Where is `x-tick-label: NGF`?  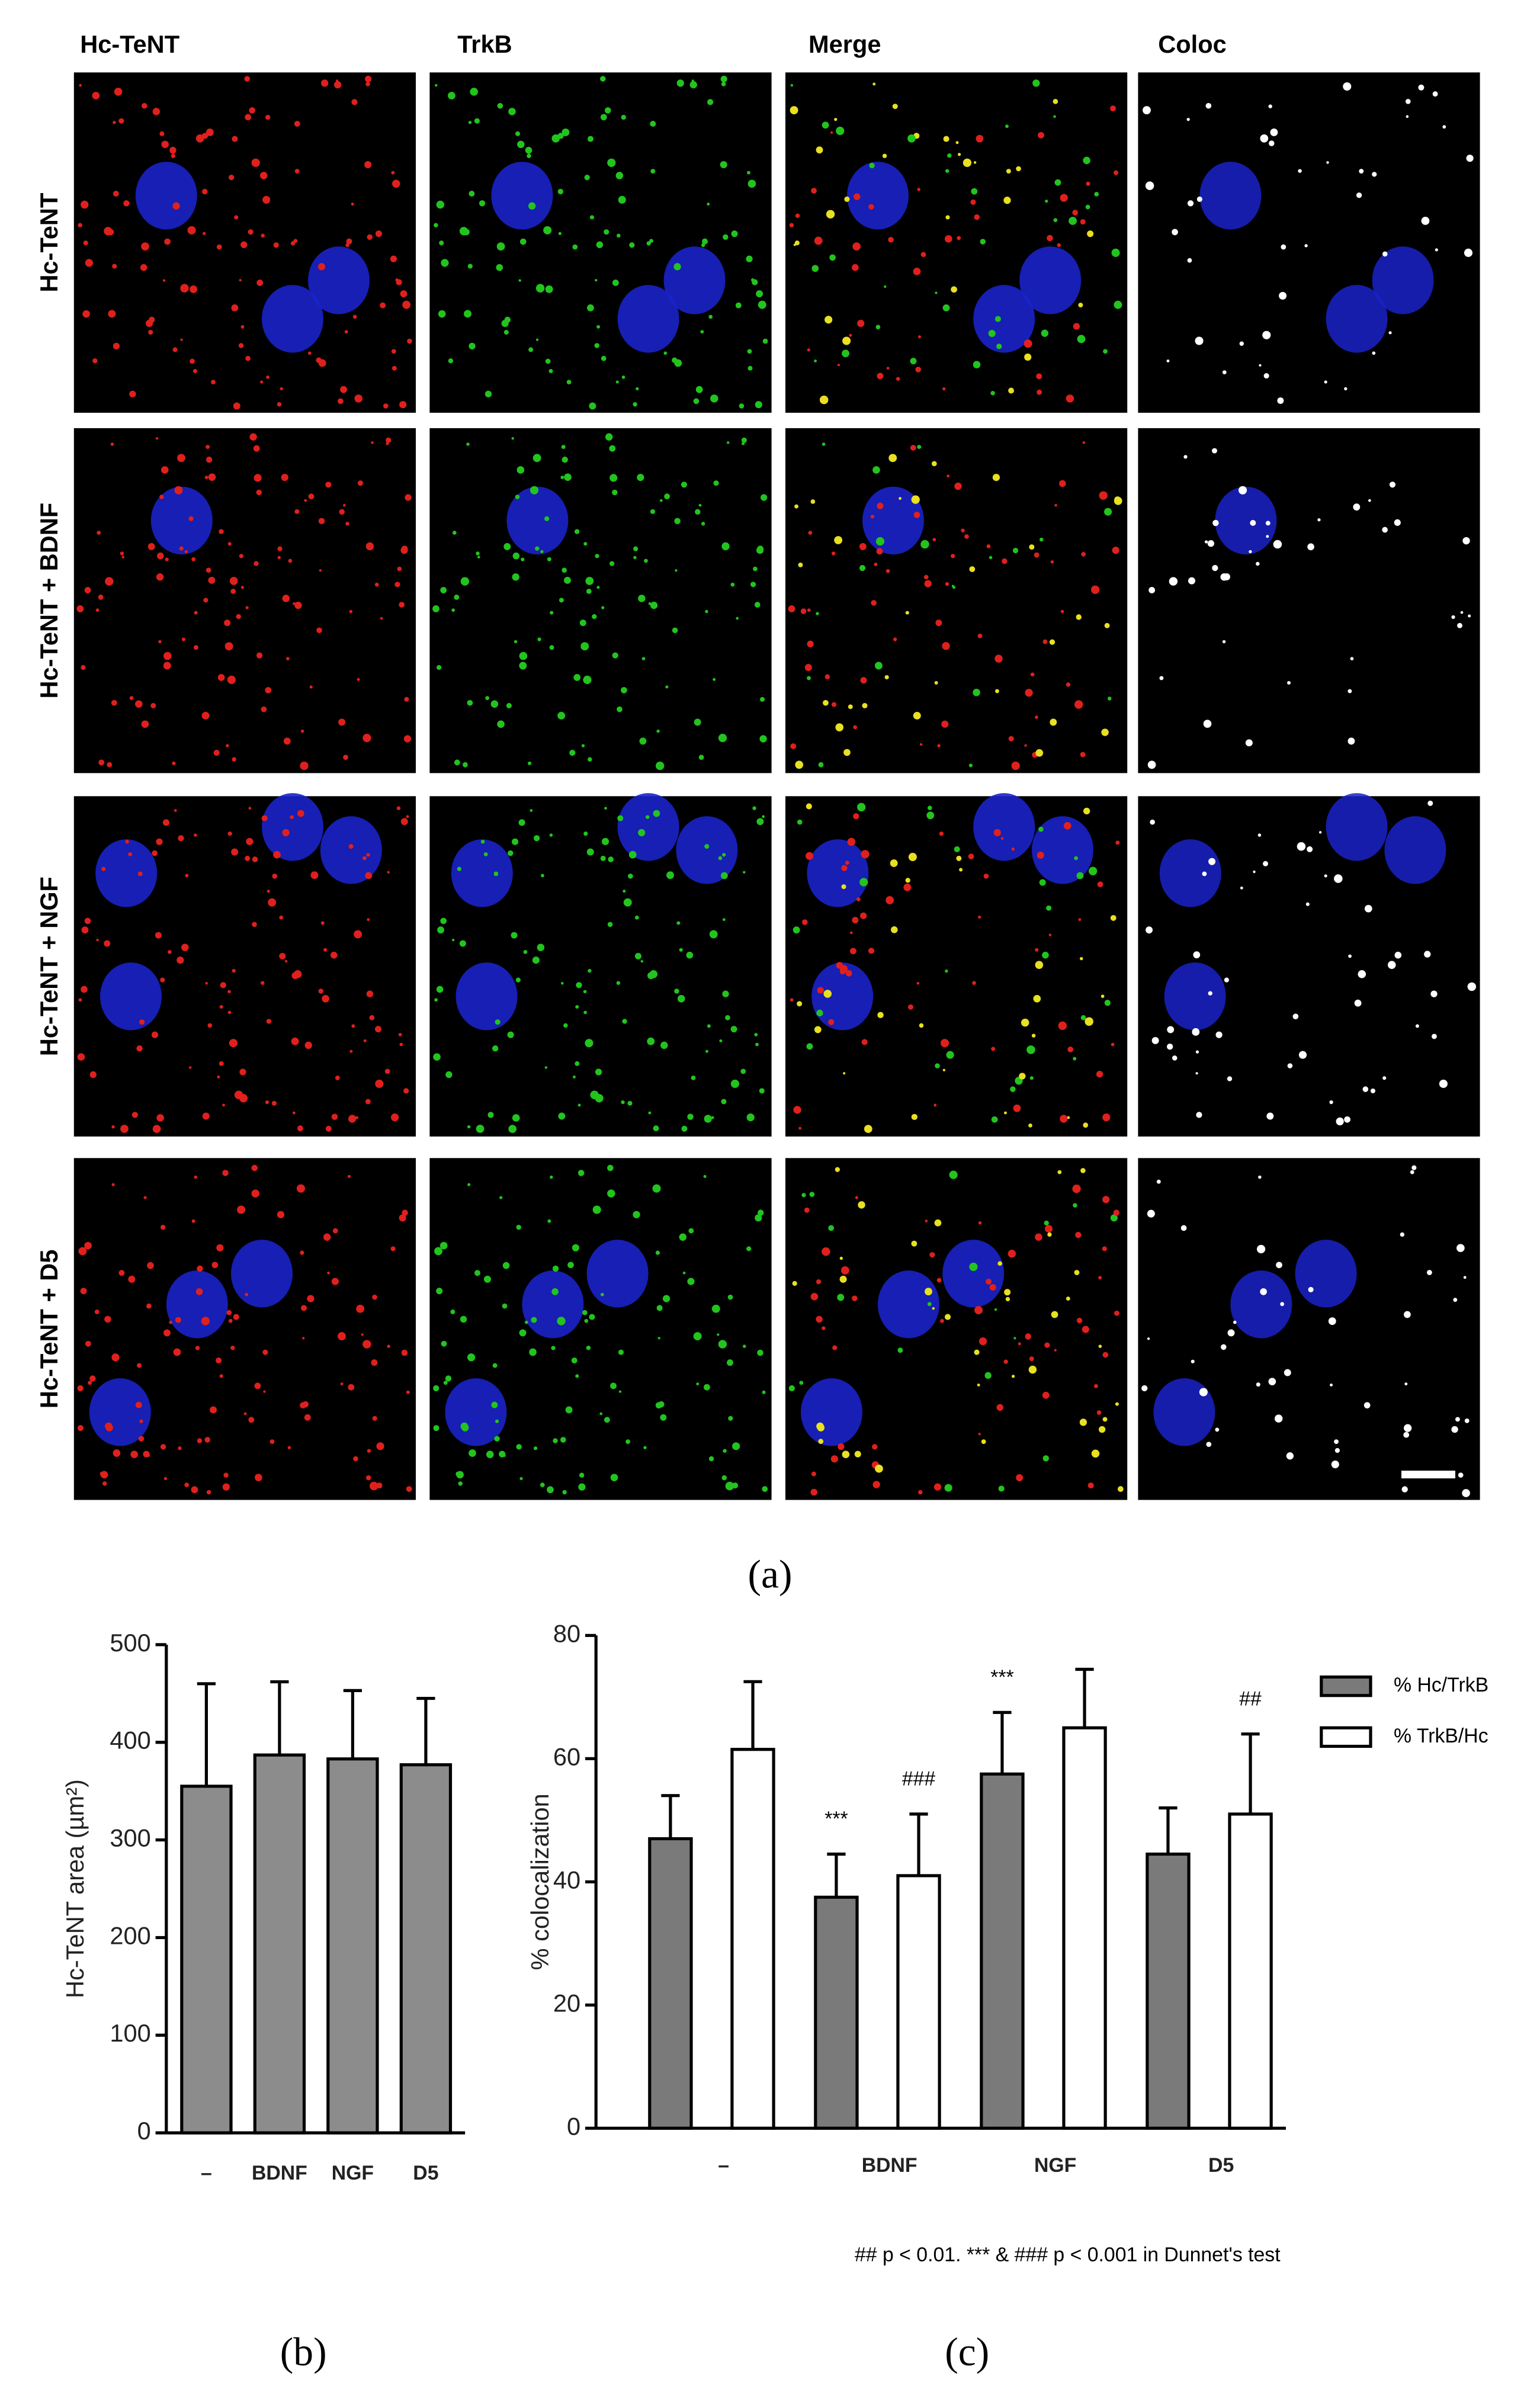
x-tick-label: NGF is located at coordinates (353, 2173).